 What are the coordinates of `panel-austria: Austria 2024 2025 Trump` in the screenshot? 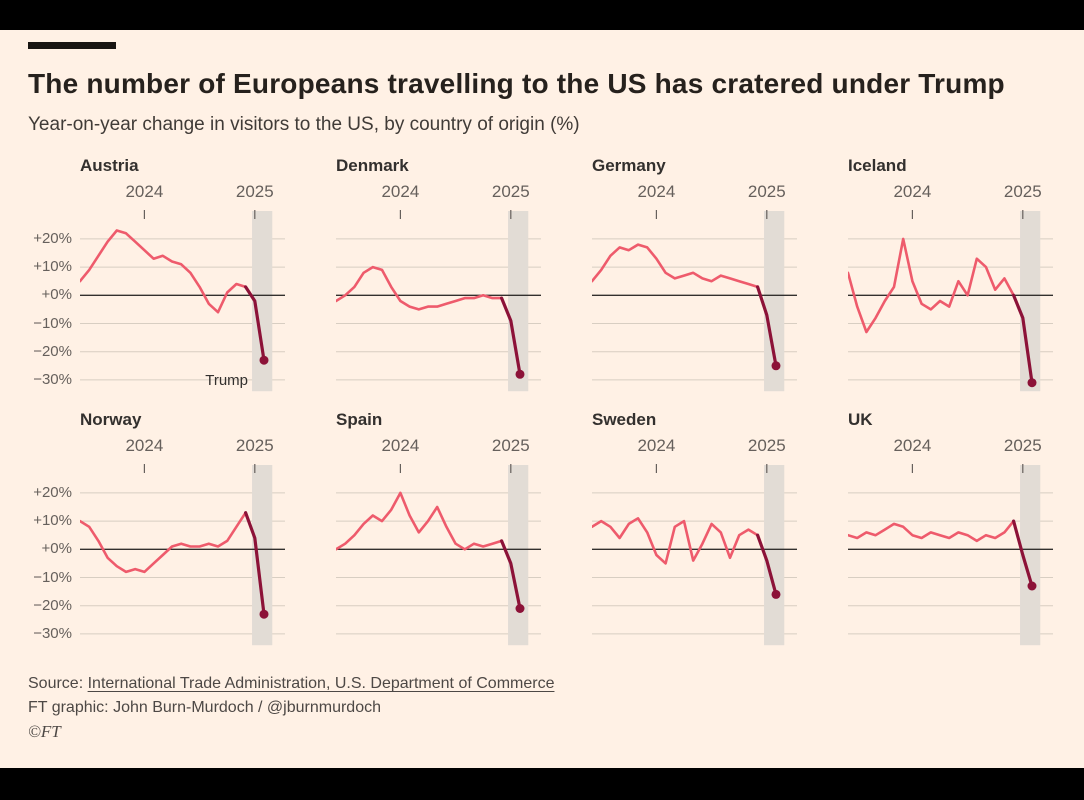 It's located at (182, 277).